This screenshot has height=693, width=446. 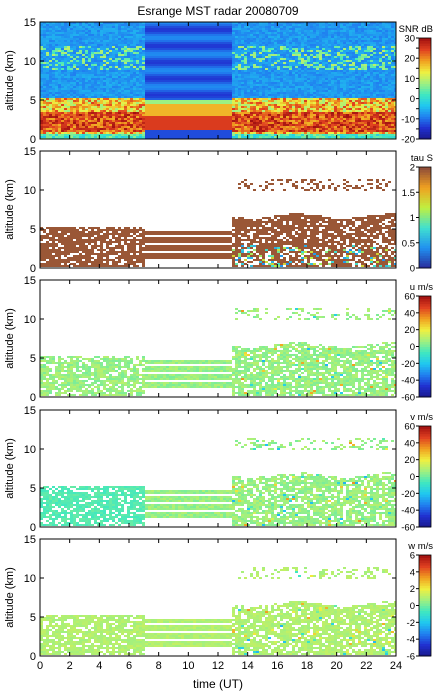 I want to click on colorbar-label: v m/s, so click(x=421, y=417).